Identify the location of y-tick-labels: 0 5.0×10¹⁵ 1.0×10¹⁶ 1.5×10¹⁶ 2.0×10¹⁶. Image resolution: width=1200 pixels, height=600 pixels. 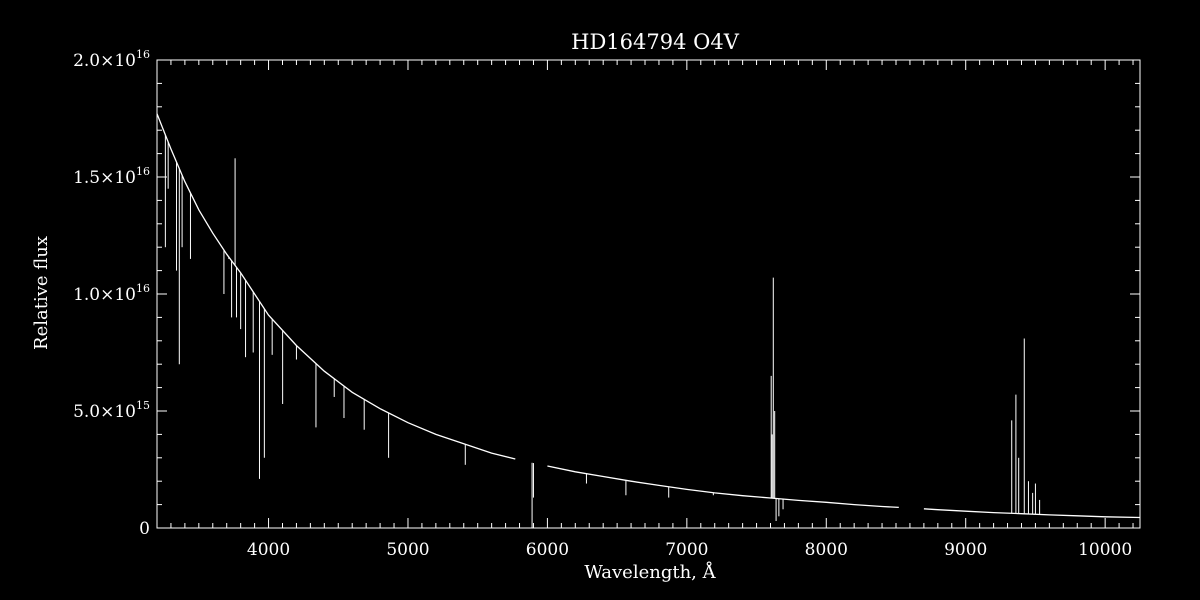
(111, 293).